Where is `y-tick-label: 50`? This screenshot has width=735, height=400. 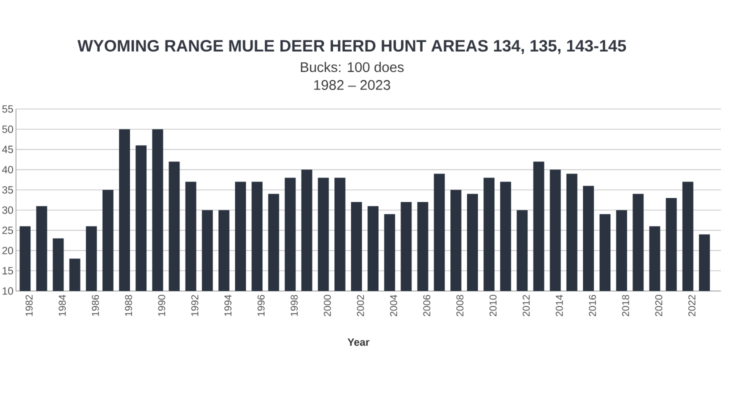 y-tick-label: 50 is located at coordinates (8, 129).